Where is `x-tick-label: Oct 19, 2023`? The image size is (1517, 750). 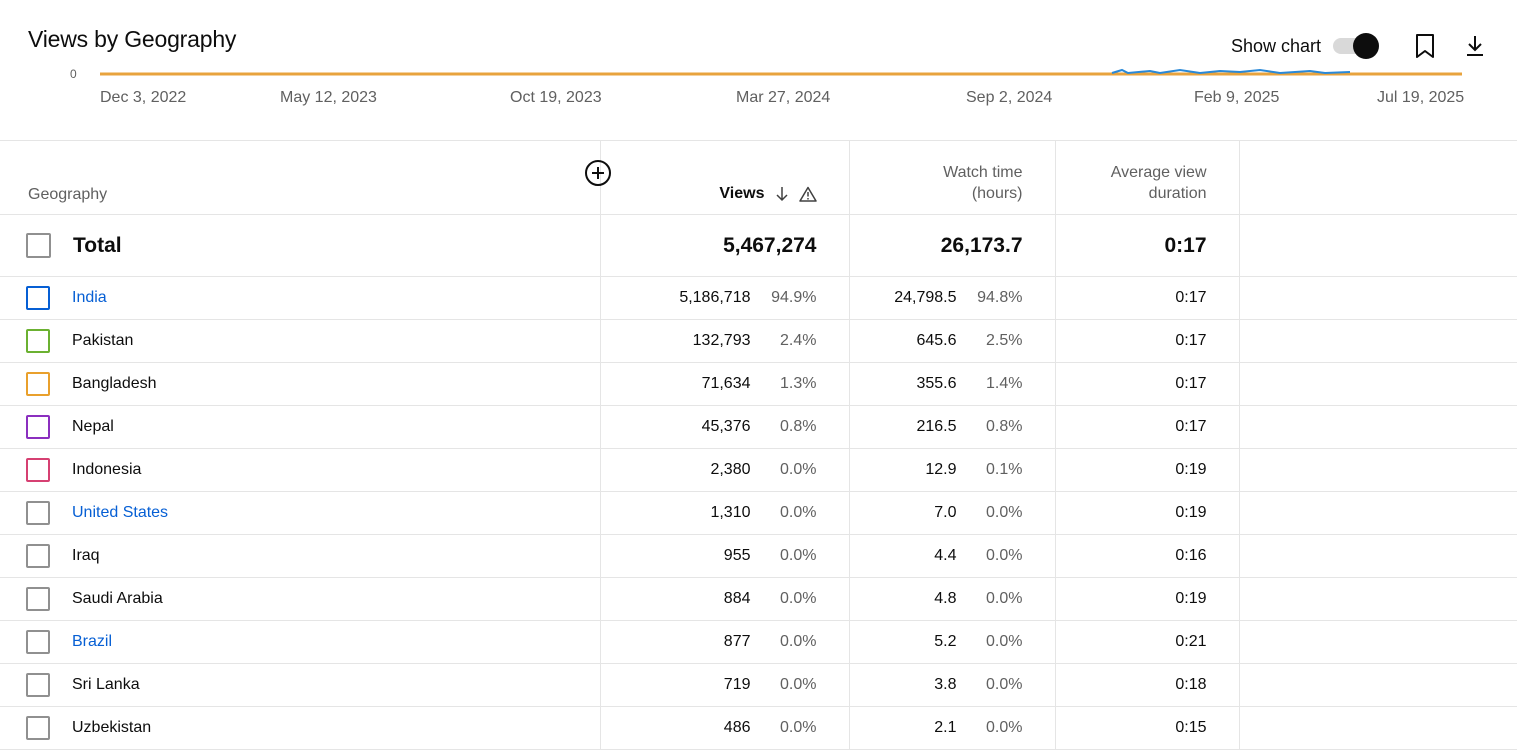
x-tick-label: Oct 19, 2023 is located at coordinates (556, 97).